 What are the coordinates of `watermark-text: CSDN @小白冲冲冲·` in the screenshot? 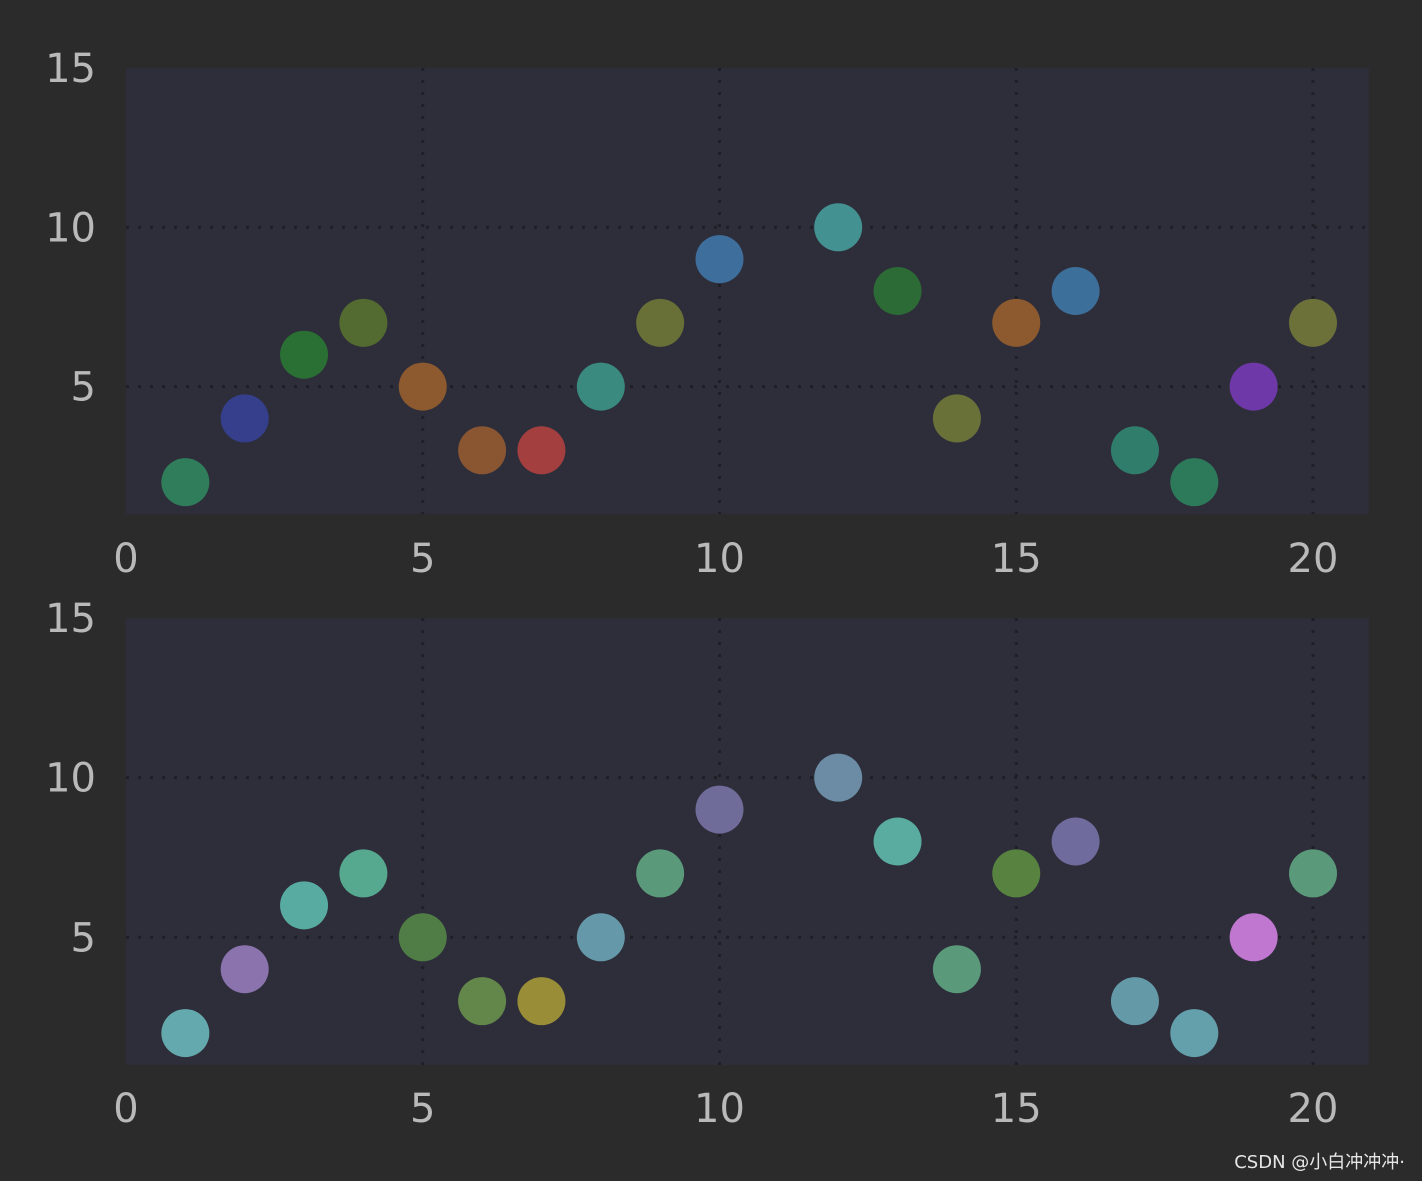 It's located at (1319, 1162).